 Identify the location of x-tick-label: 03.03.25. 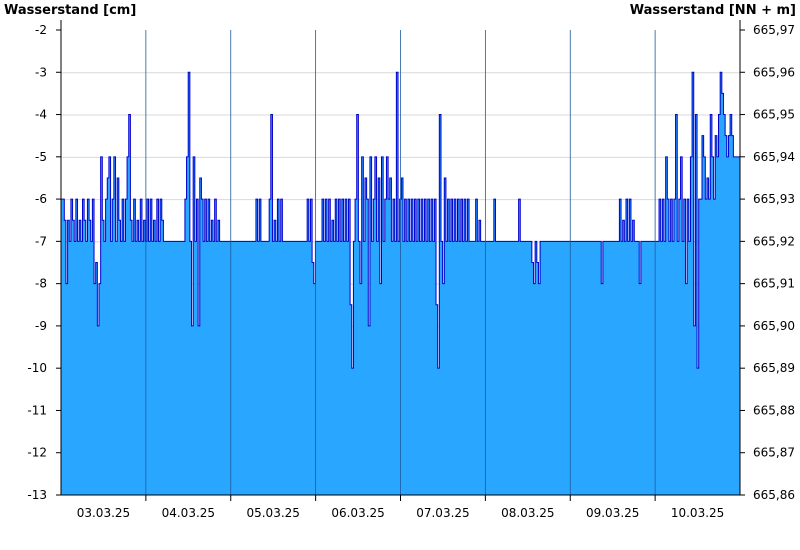
(103, 513).